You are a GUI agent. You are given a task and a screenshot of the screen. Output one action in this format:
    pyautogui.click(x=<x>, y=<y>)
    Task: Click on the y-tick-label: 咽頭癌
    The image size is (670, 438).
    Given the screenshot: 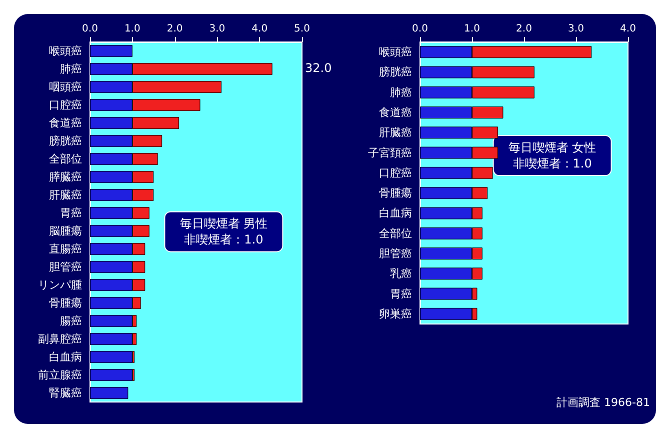 What is the action you would take?
    pyautogui.click(x=65, y=87)
    